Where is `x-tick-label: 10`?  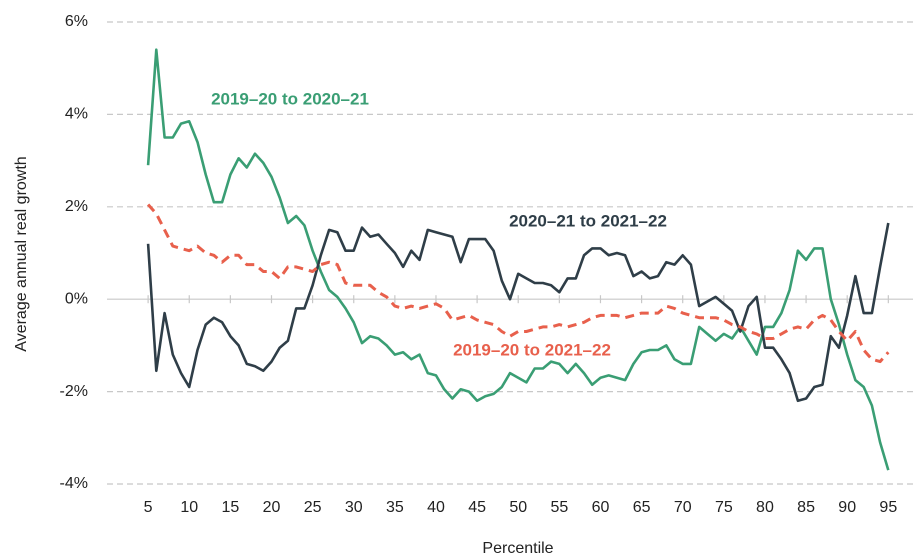 x-tick-label: 10 is located at coordinates (189, 507).